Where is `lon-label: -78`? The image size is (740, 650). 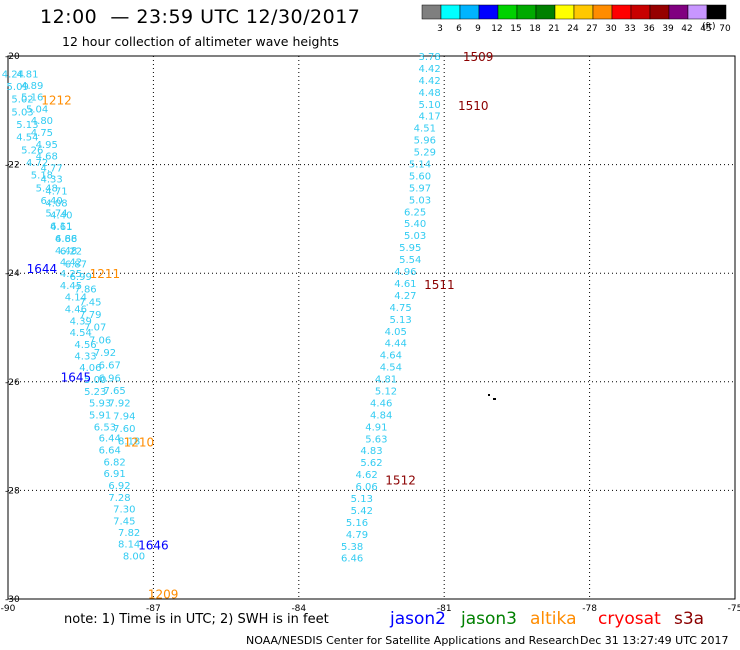 lon-label: -78 is located at coordinates (589, 609).